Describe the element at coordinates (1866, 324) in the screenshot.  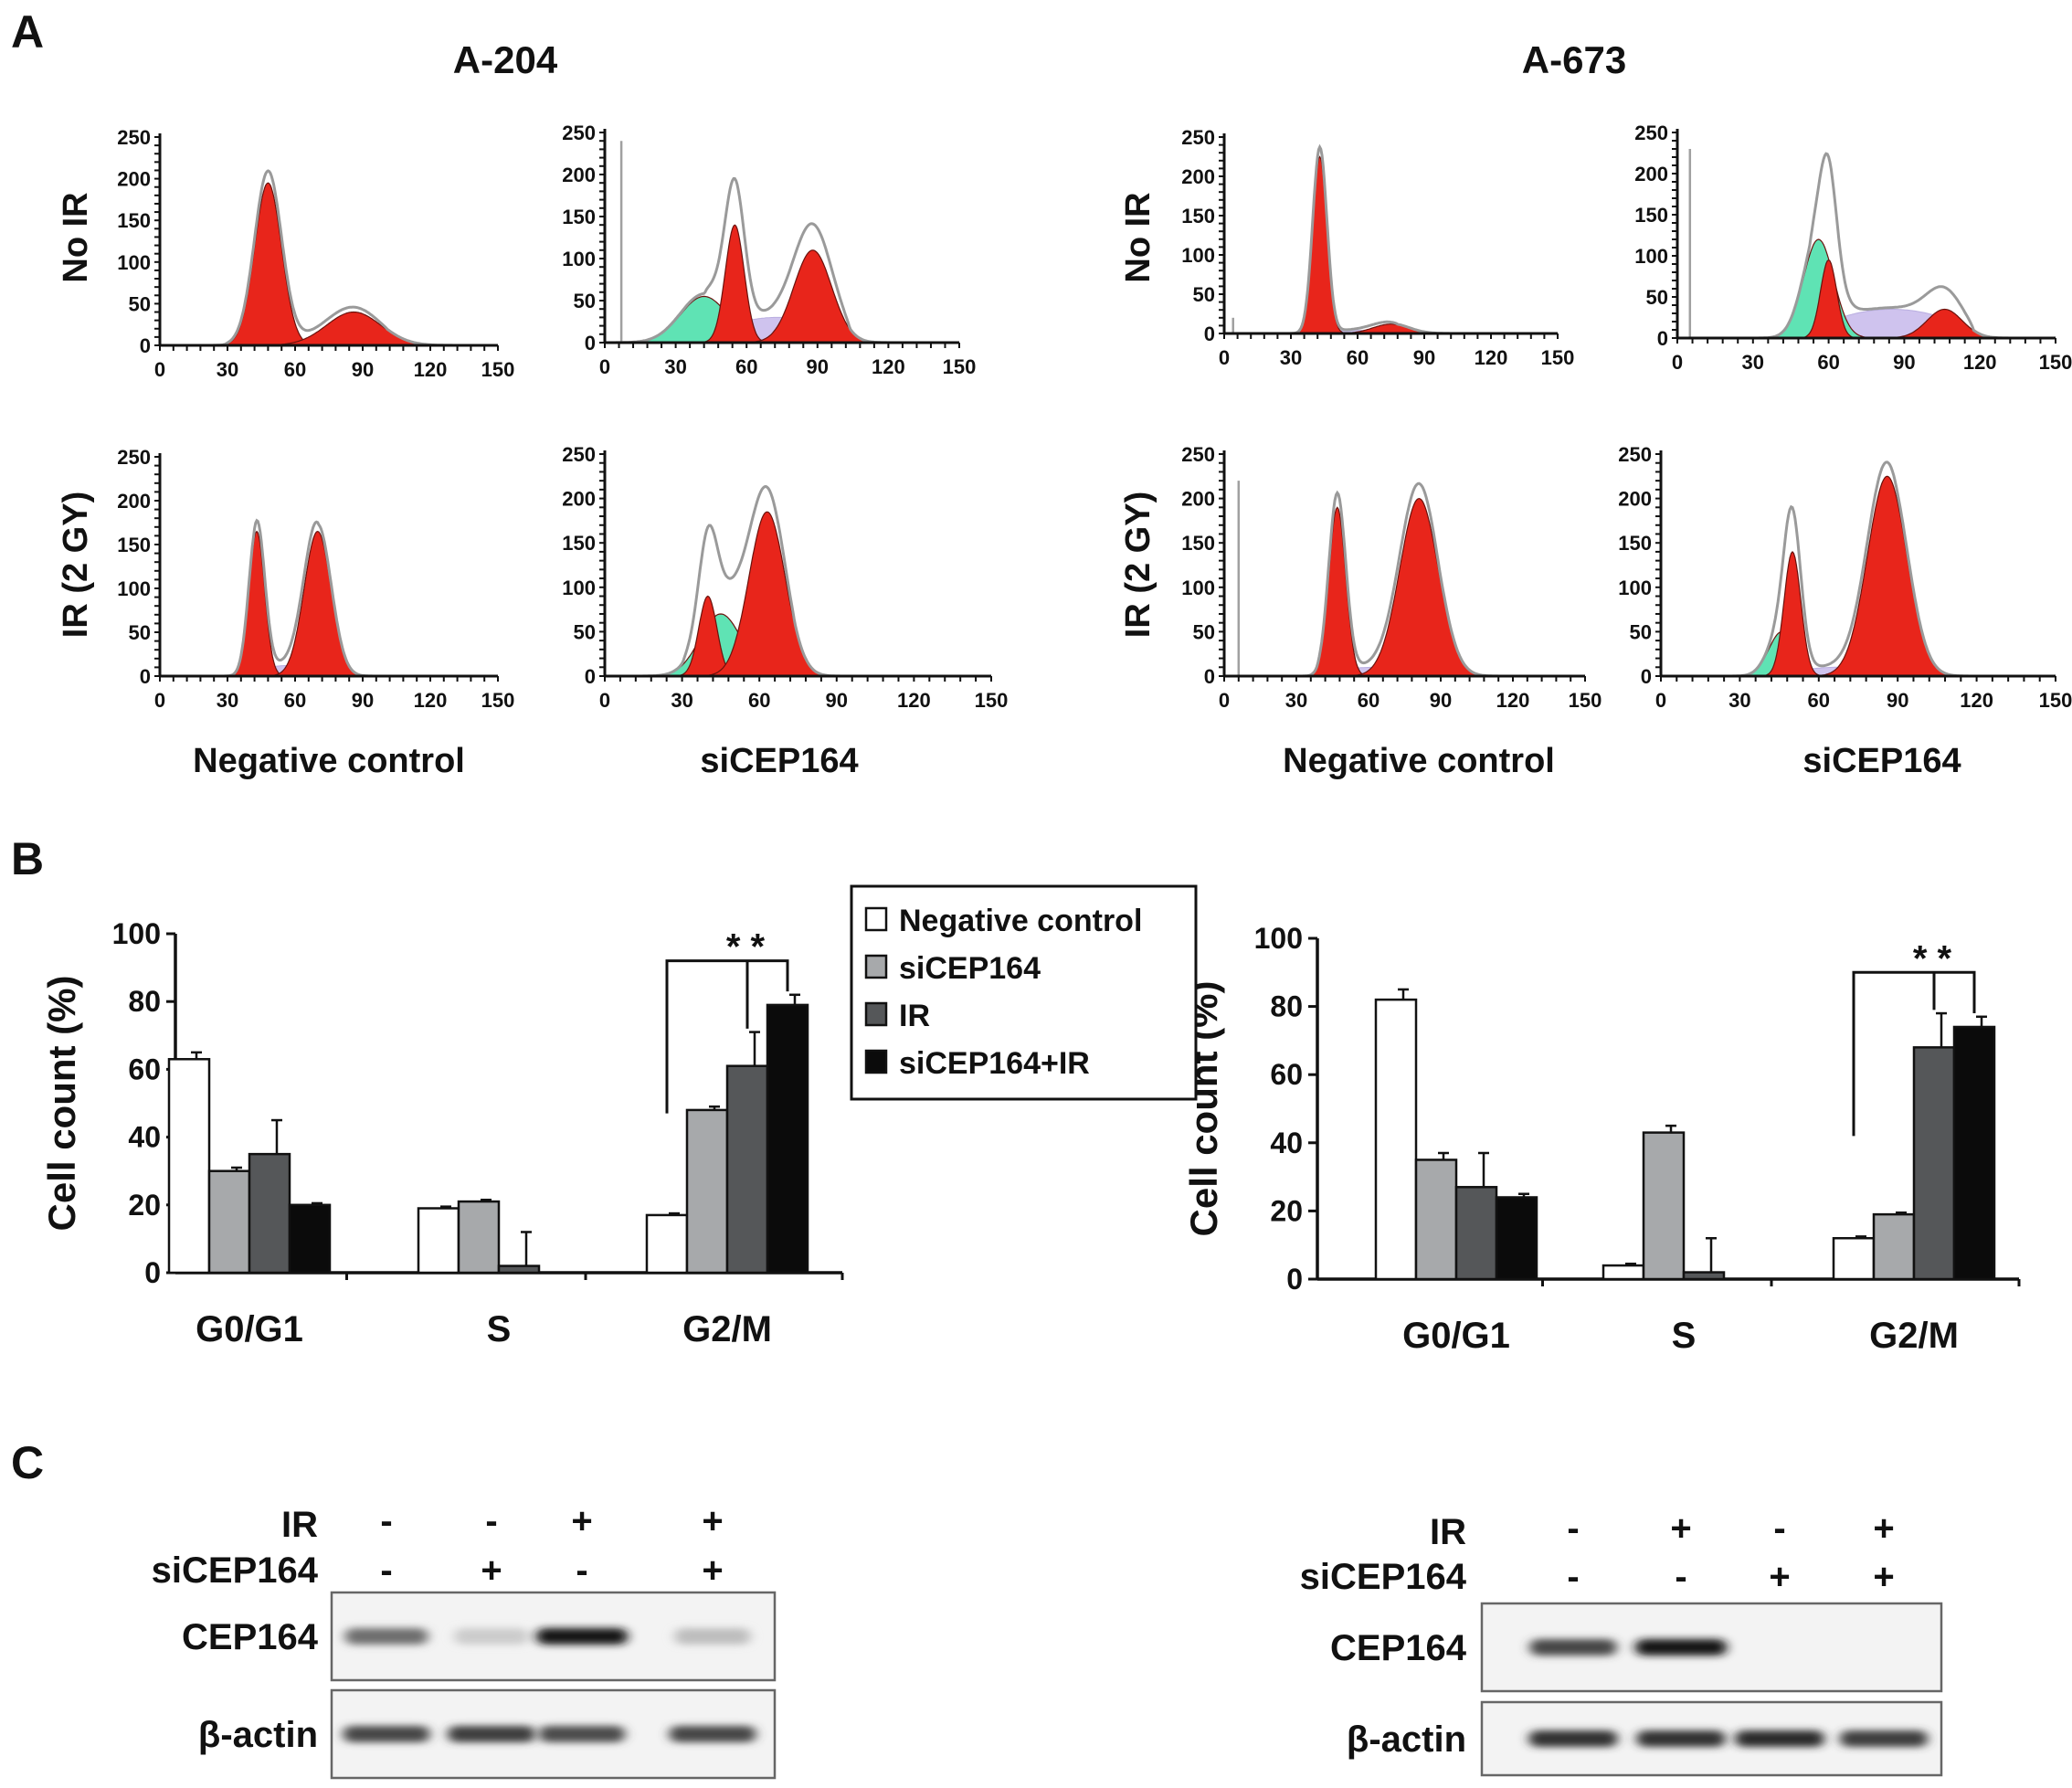
I see `histogram-peak-s` at that location.